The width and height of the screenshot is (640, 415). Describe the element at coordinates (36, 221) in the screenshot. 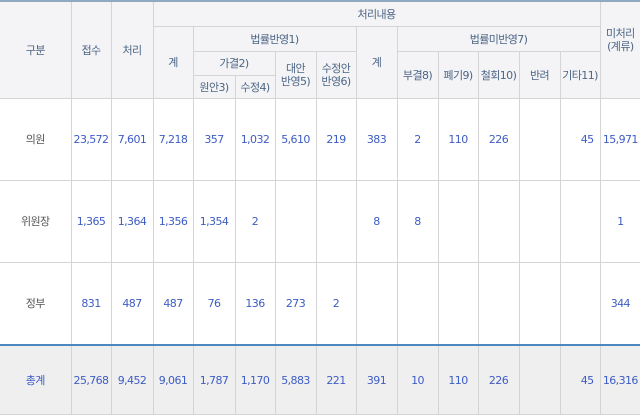

I see `row-label: 위원장` at that location.